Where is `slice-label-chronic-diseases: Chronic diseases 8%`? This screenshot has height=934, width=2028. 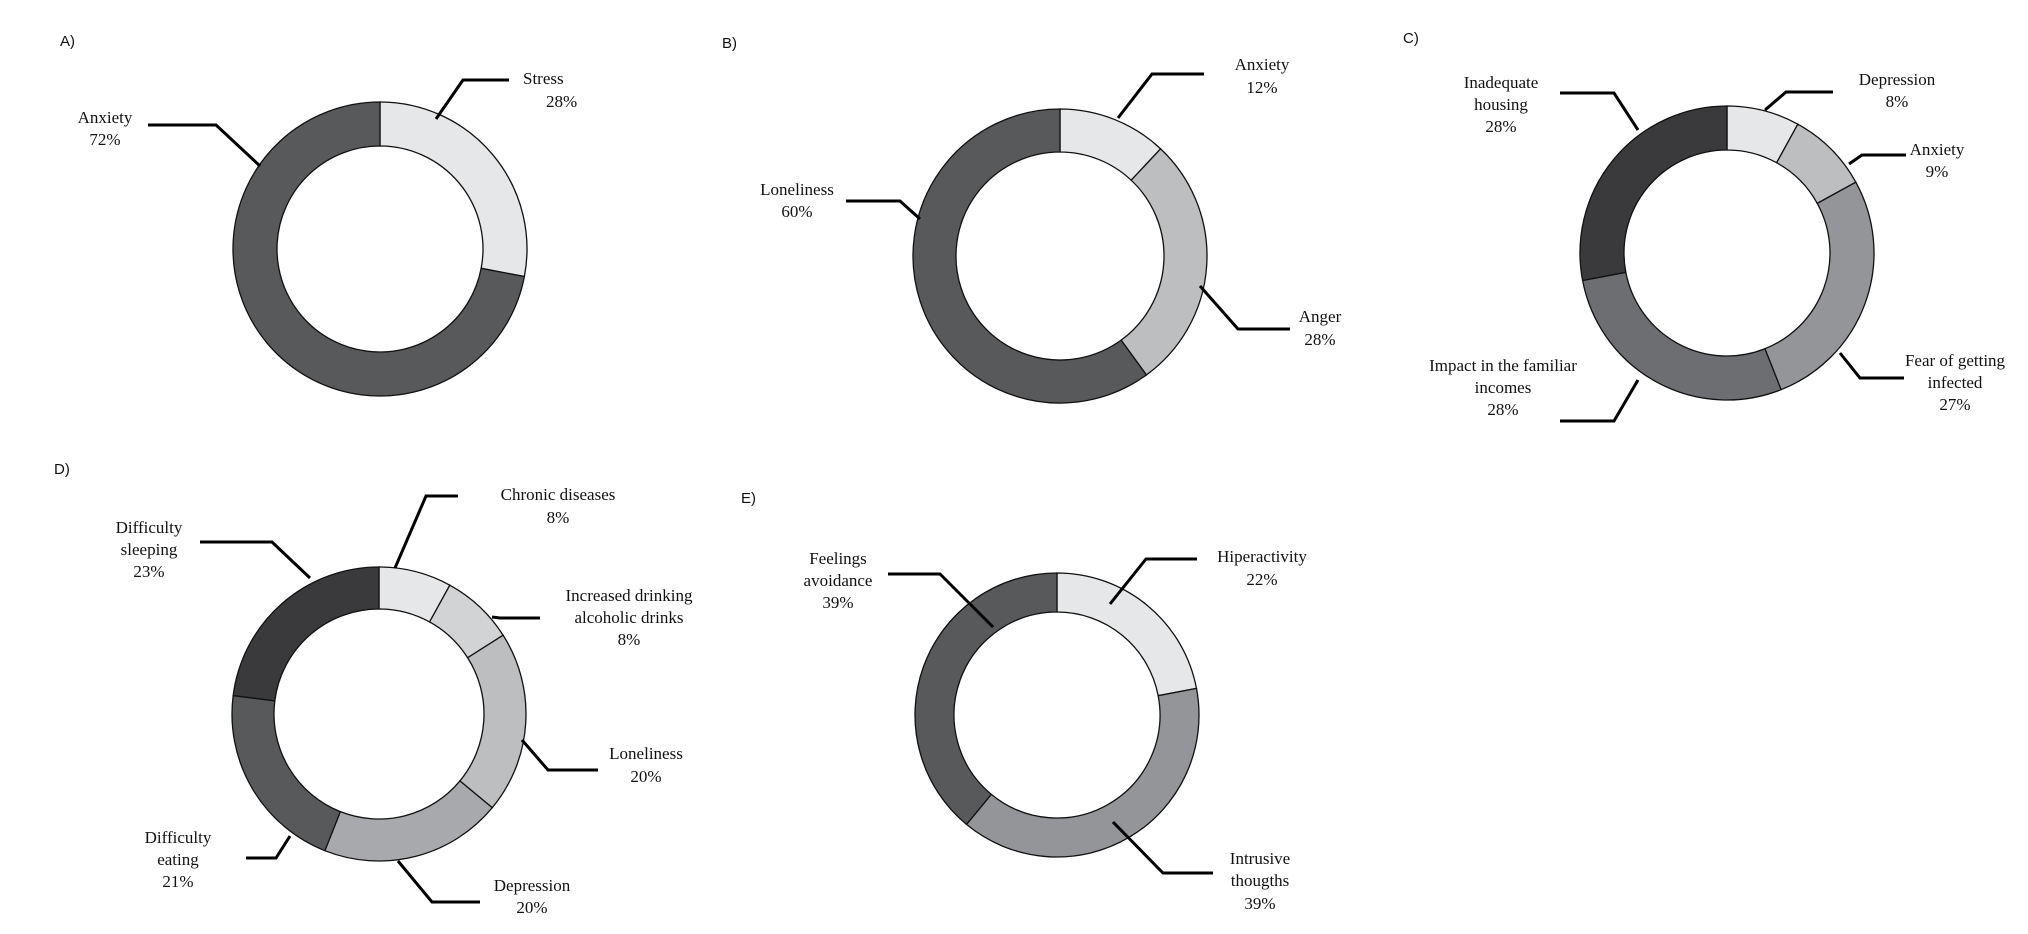
slice-label-chronic-diseases: Chronic diseases 8% is located at coordinates (558, 506).